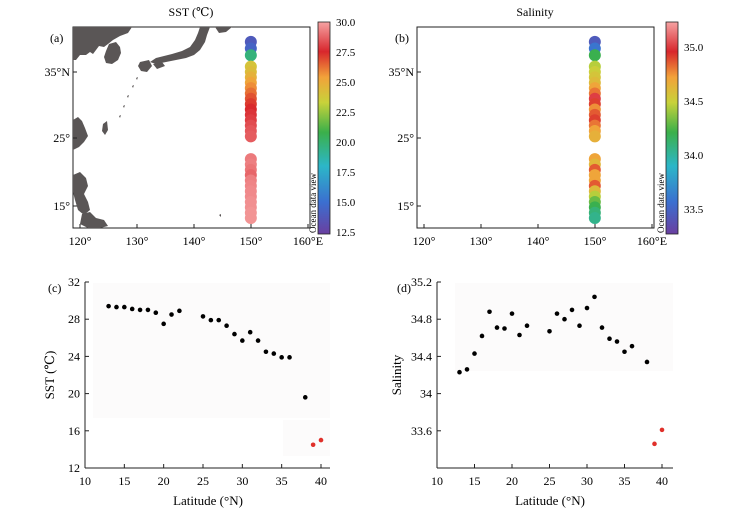  What do you see at coordinates (220, 215) in the screenshot?
I see `guam-island` at bounding box center [220, 215].